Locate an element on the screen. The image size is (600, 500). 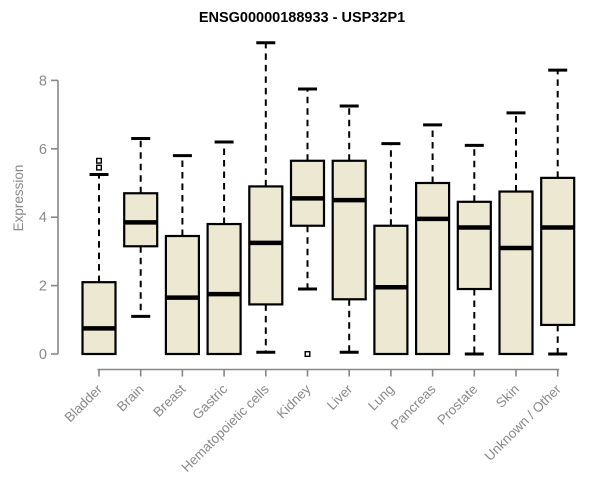
boxplot-bladder is located at coordinates (99, 256).